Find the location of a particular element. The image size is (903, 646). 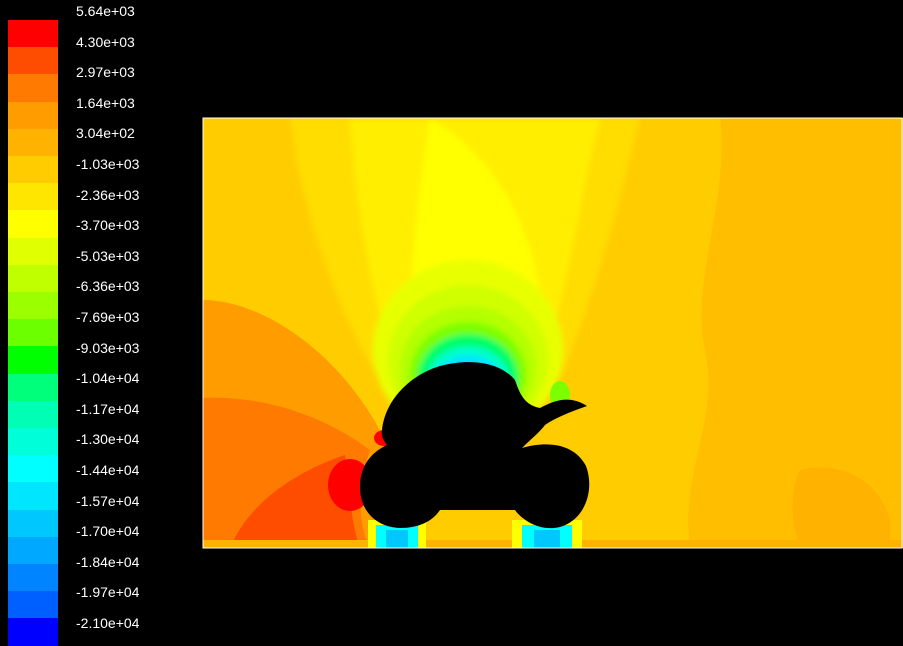

colorbar-label: 2.97e+03 is located at coordinates (105, 72).